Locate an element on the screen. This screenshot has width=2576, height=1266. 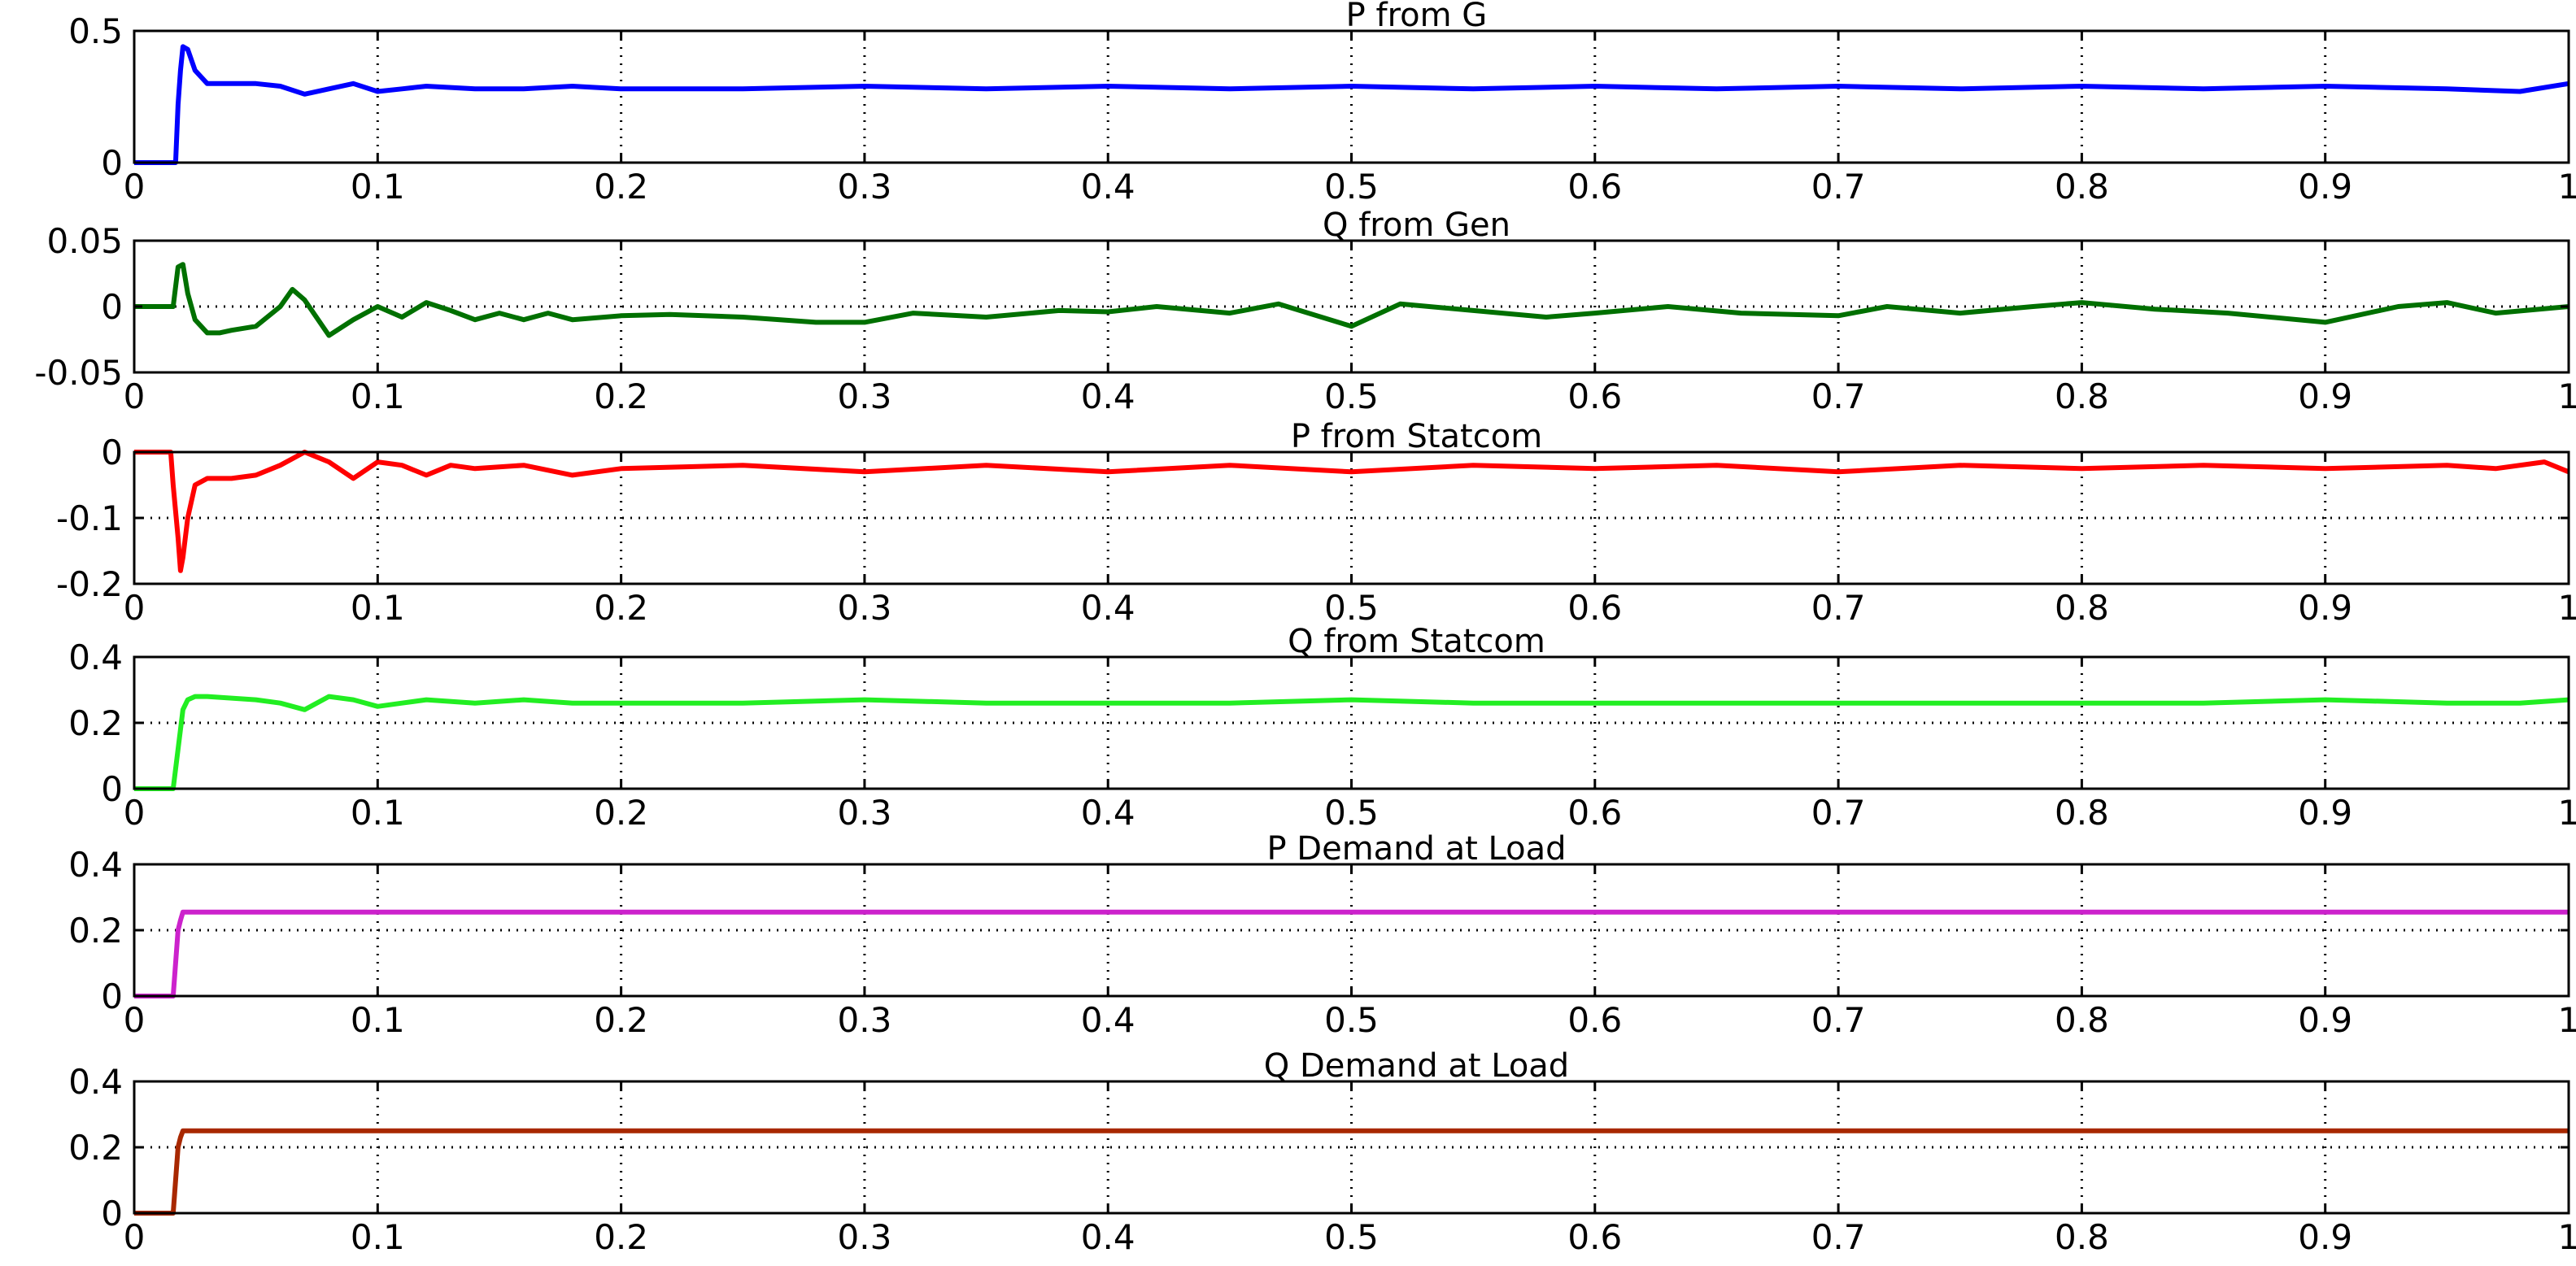
y-tick-label: 0.5 is located at coordinates (95, 31).